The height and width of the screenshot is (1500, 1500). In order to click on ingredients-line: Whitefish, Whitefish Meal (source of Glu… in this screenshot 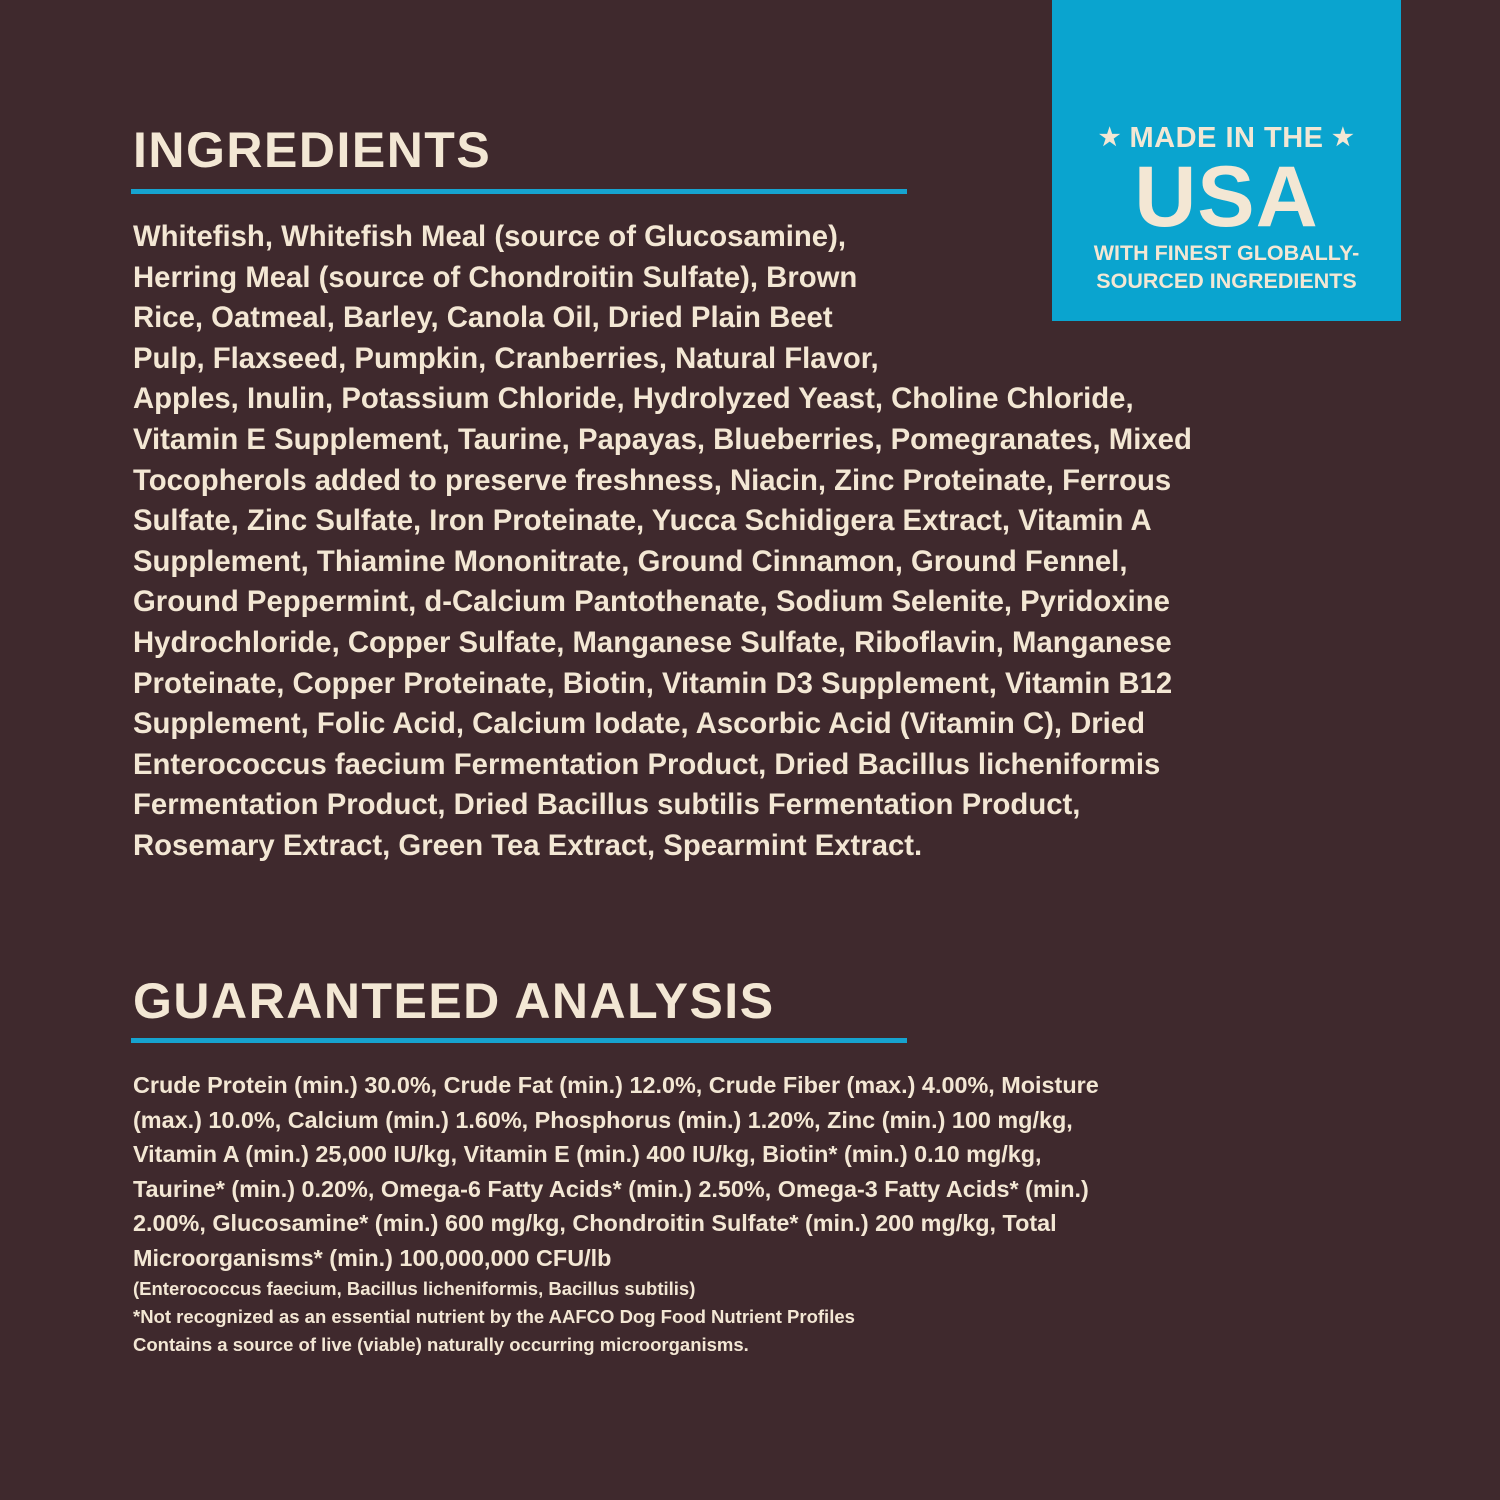, I will do `click(489, 236)`.